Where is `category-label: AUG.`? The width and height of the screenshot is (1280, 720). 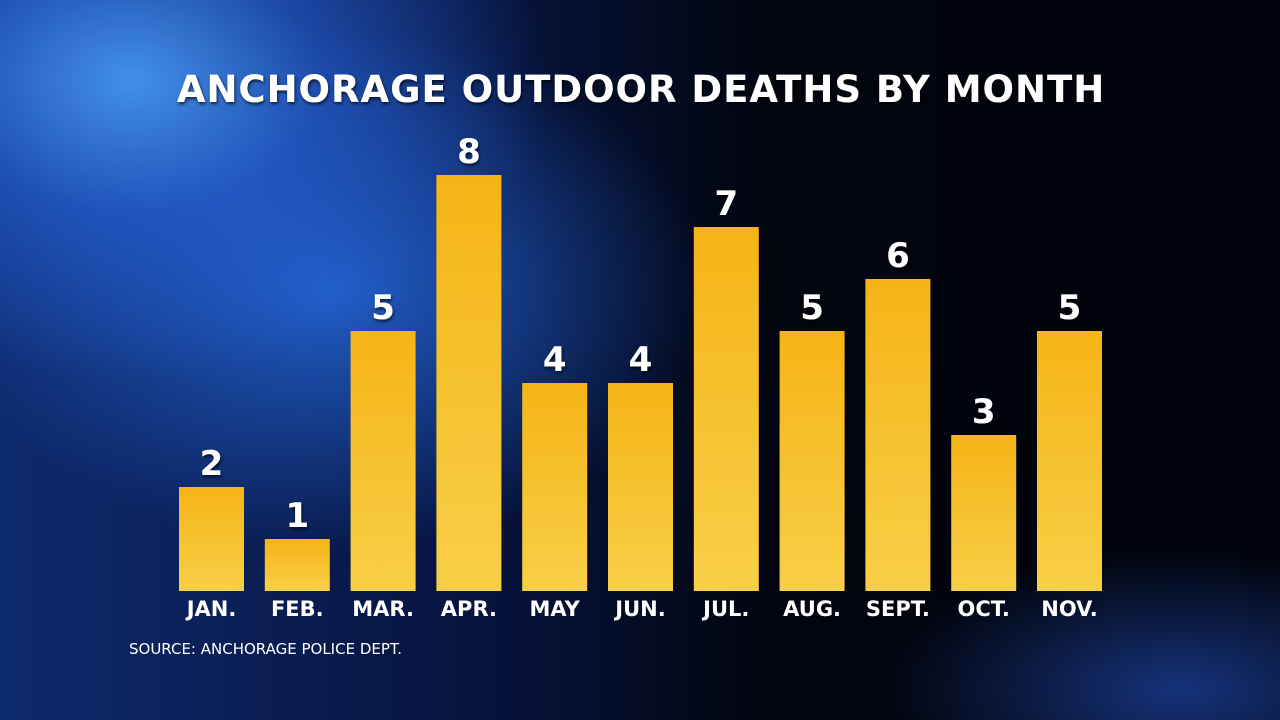 category-label: AUG. is located at coordinates (812, 609).